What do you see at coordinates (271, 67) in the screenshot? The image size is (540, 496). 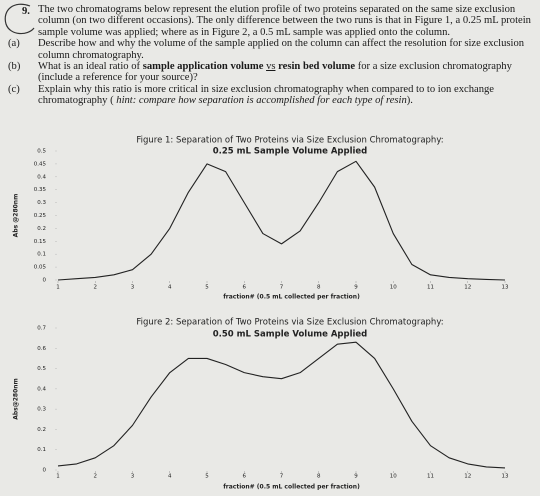 I see `text-segment: vs` at bounding box center [271, 67].